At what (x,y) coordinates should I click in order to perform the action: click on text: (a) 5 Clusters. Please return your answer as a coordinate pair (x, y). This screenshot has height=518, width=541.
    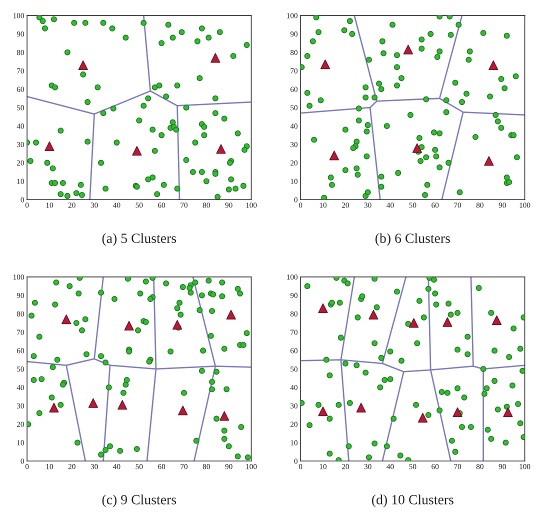
    Looking at the image, I should click on (139, 239).